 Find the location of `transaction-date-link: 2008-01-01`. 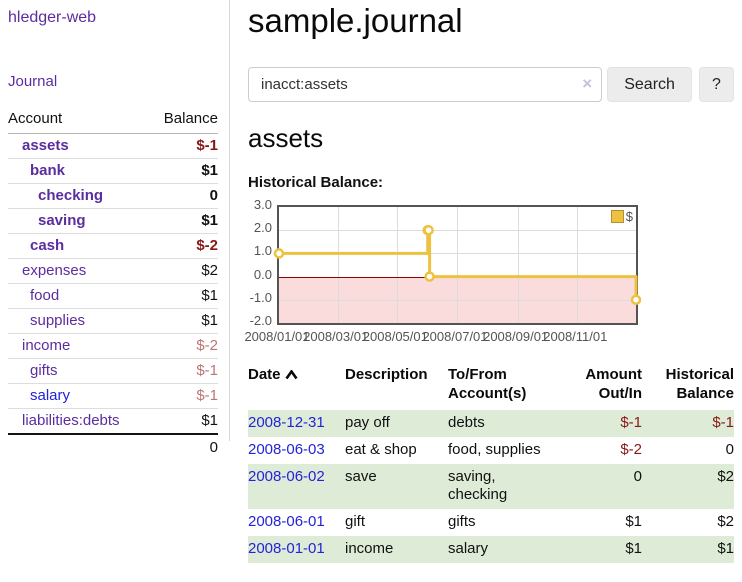

transaction-date-link: 2008-01-01 is located at coordinates (286, 548).